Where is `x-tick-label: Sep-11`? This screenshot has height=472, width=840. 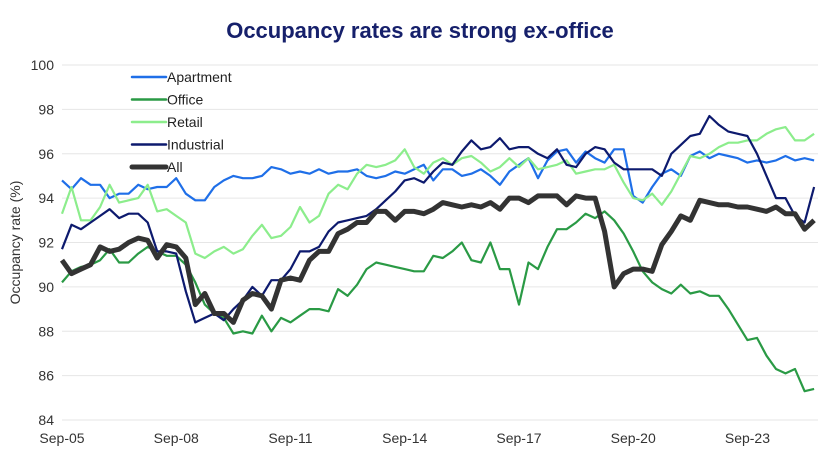
x-tick-label: Sep-11 is located at coordinates (290, 438).